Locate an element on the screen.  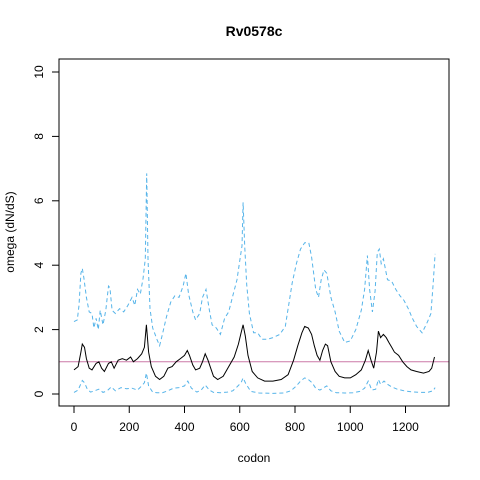
x-tick-label: 400 is located at coordinates (184, 427).